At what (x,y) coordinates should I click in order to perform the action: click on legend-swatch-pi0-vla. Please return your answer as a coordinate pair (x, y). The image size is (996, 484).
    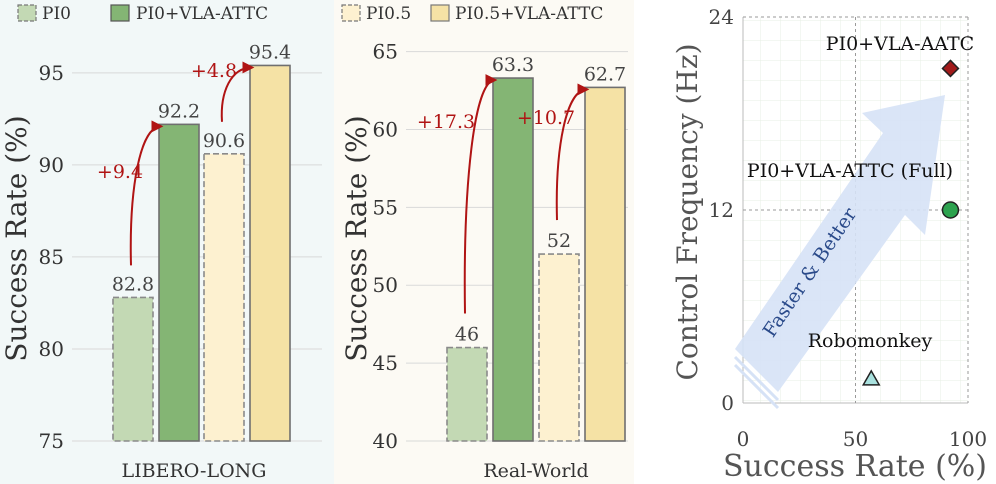
    Looking at the image, I should click on (120, 13).